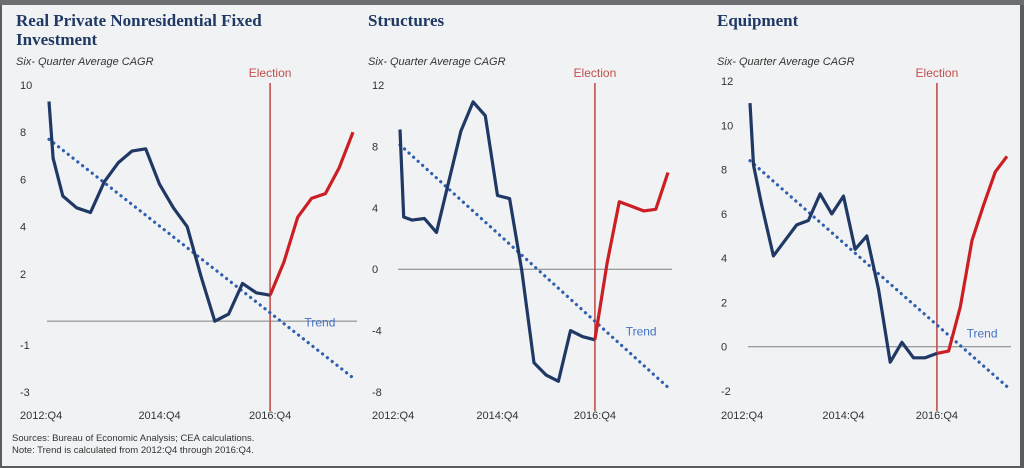 The width and height of the screenshot is (1024, 468). I want to click on y-tick-label: -8, so click(377, 393).